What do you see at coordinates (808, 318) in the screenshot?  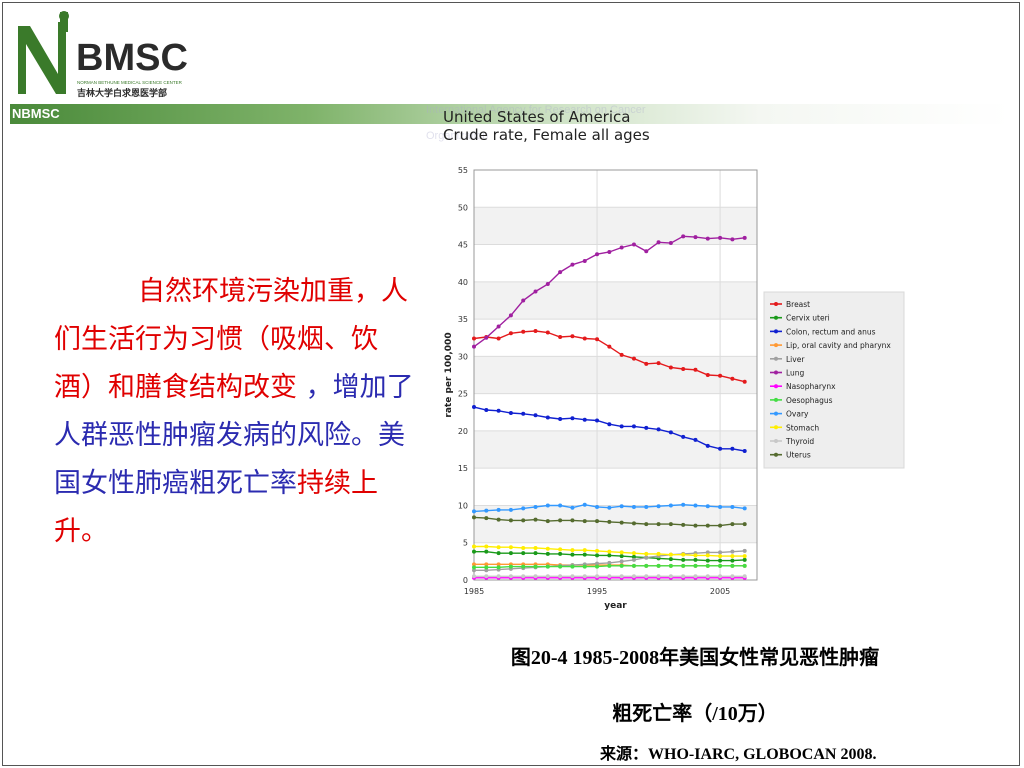 I see `legend-label: Cervix uteri` at bounding box center [808, 318].